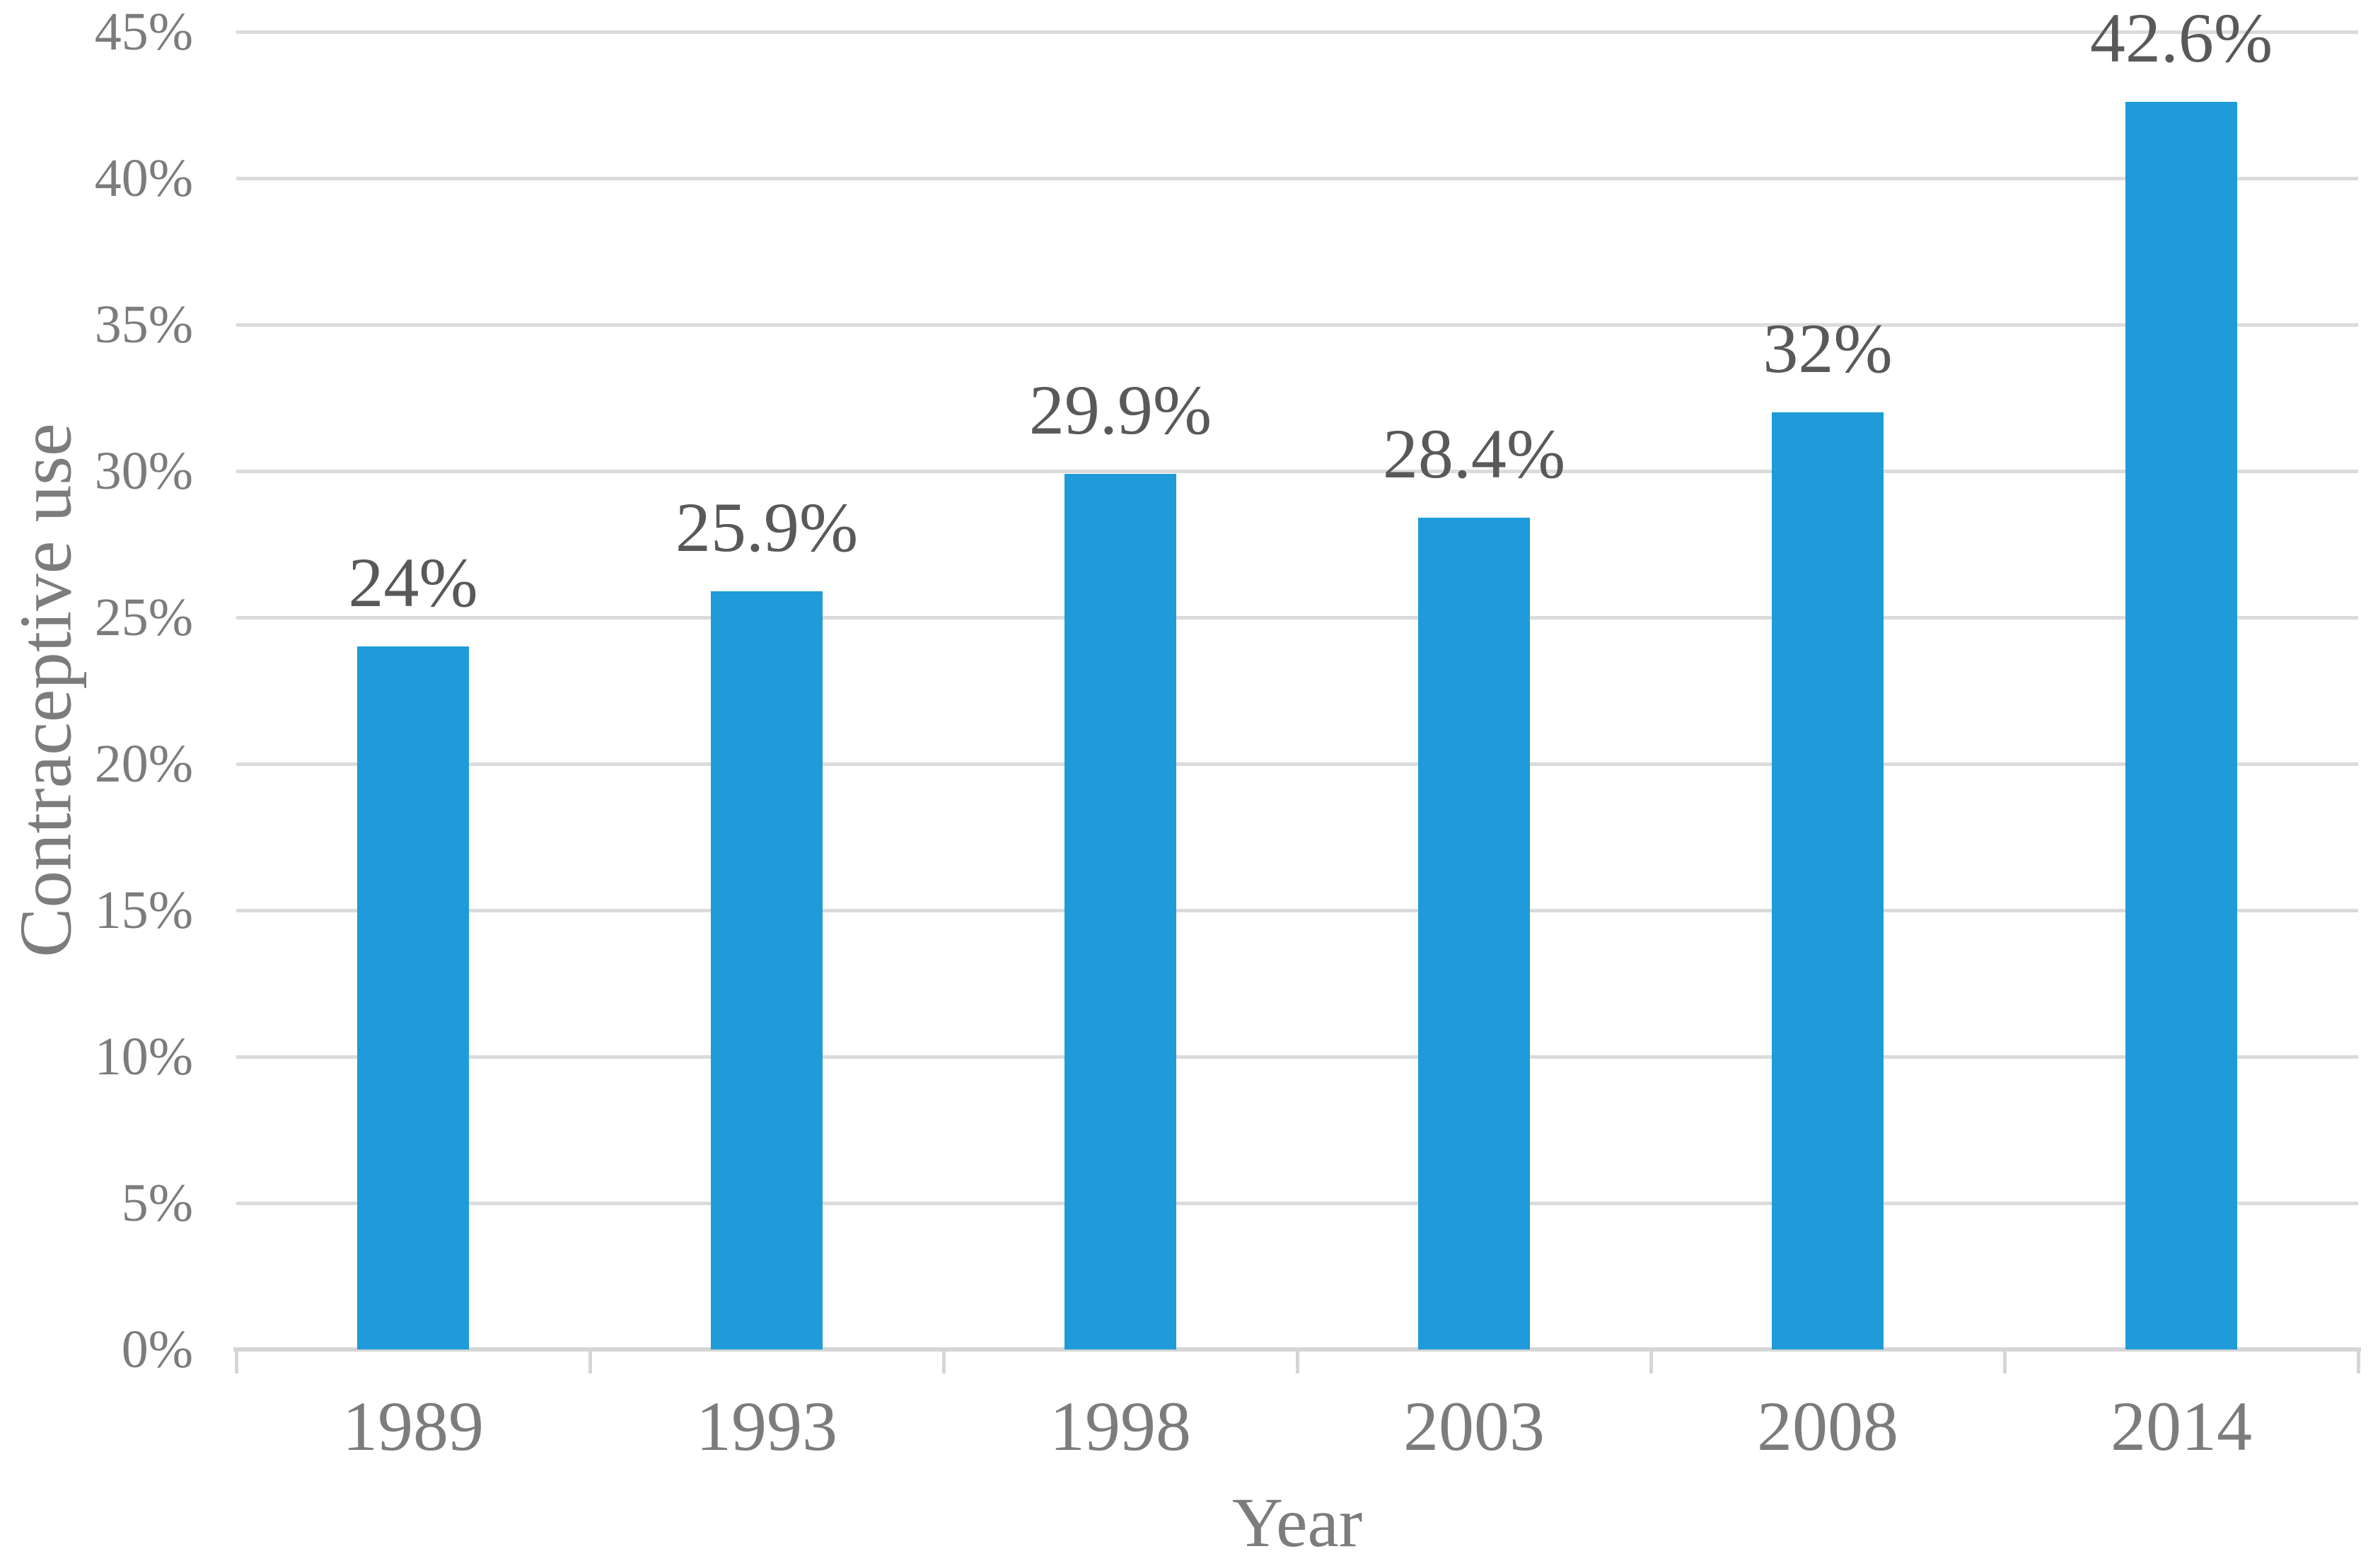 The height and width of the screenshot is (1568, 2373). Describe the element at coordinates (143, 911) in the screenshot. I see `y-tick-label-15%: 15%` at that location.